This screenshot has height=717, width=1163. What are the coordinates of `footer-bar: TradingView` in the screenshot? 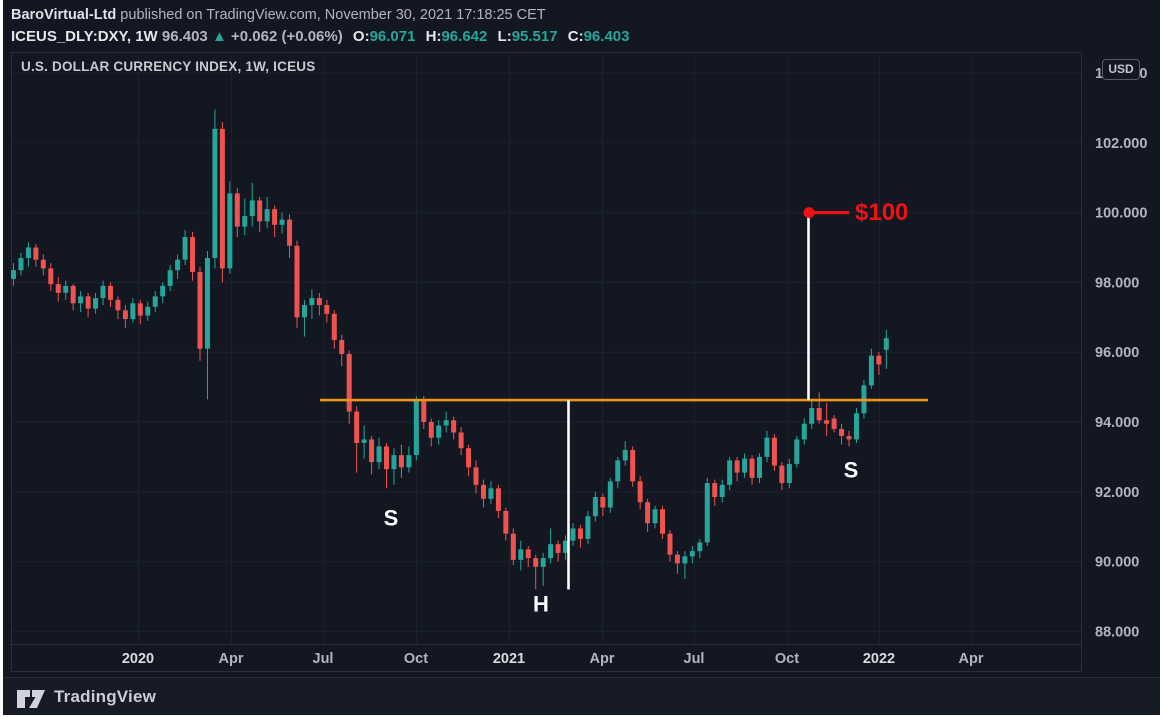 It's located at (581, 696).